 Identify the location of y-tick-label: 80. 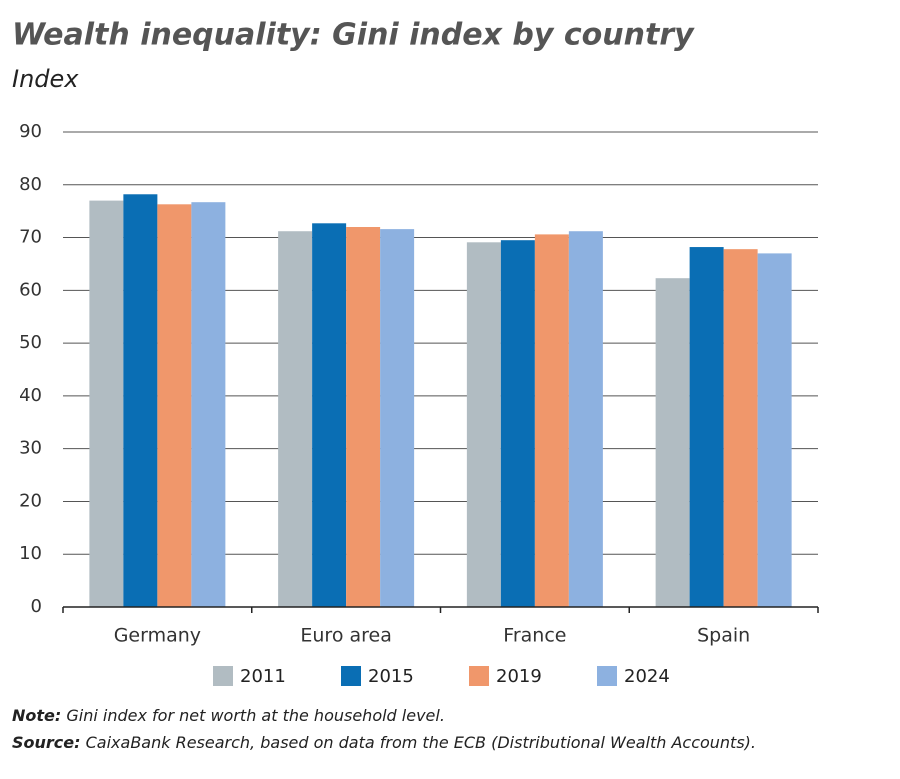
(30, 184).